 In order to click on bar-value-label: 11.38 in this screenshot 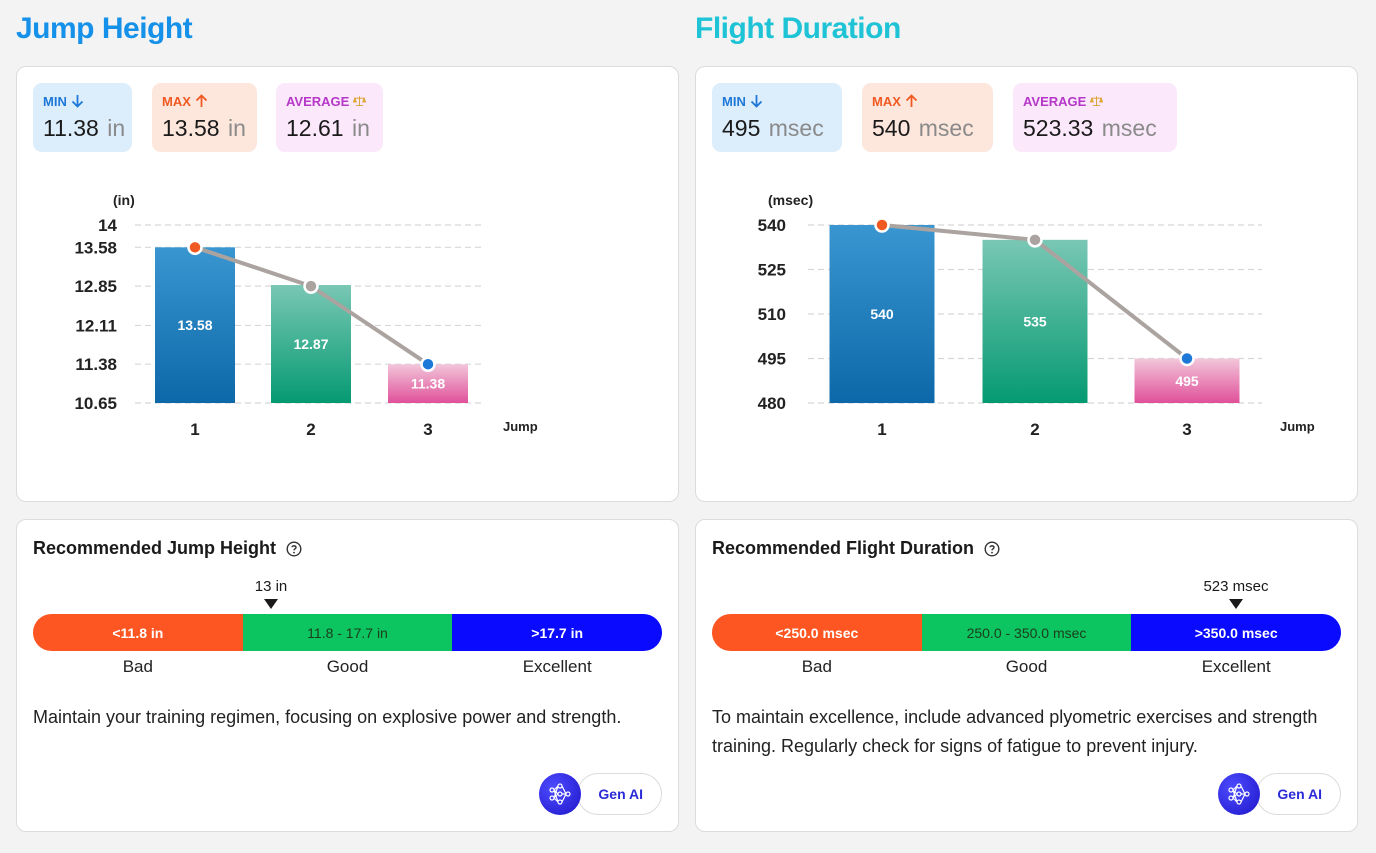, I will do `click(428, 384)`.